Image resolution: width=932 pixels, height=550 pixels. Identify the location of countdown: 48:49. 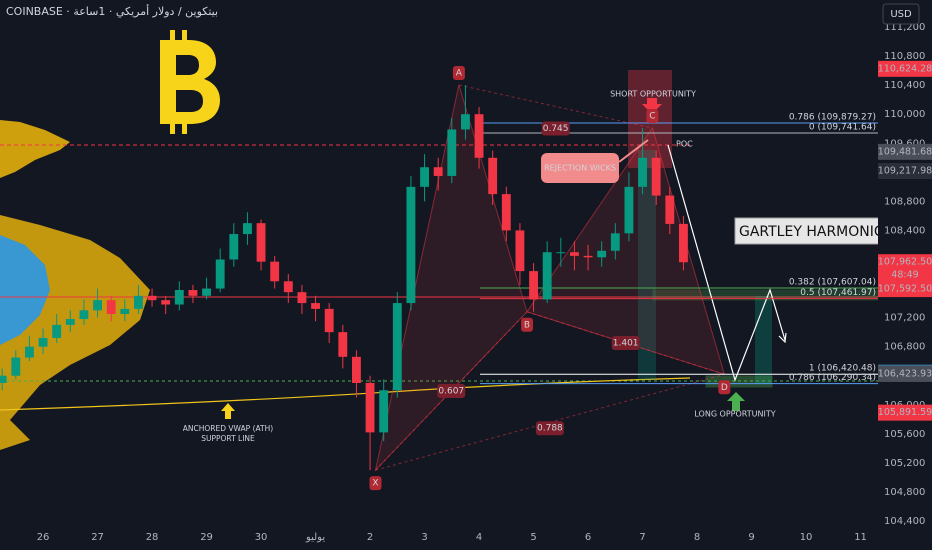
(904, 275).